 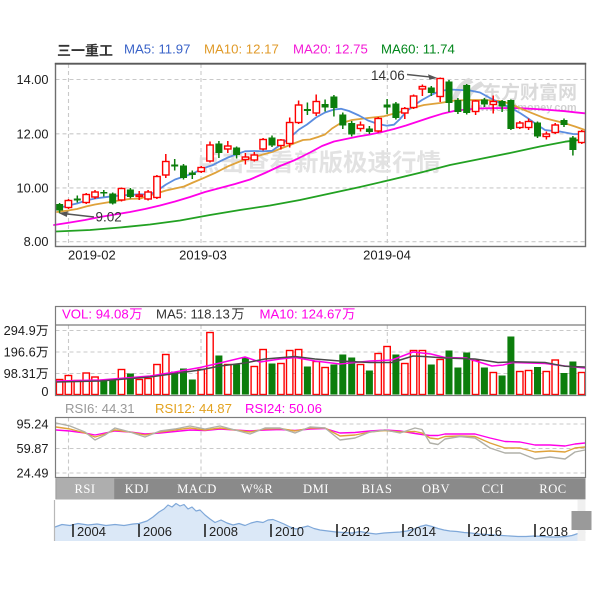 What do you see at coordinates (553, 531) in the screenshot?
I see `svg-text: 2018` at bounding box center [553, 531].